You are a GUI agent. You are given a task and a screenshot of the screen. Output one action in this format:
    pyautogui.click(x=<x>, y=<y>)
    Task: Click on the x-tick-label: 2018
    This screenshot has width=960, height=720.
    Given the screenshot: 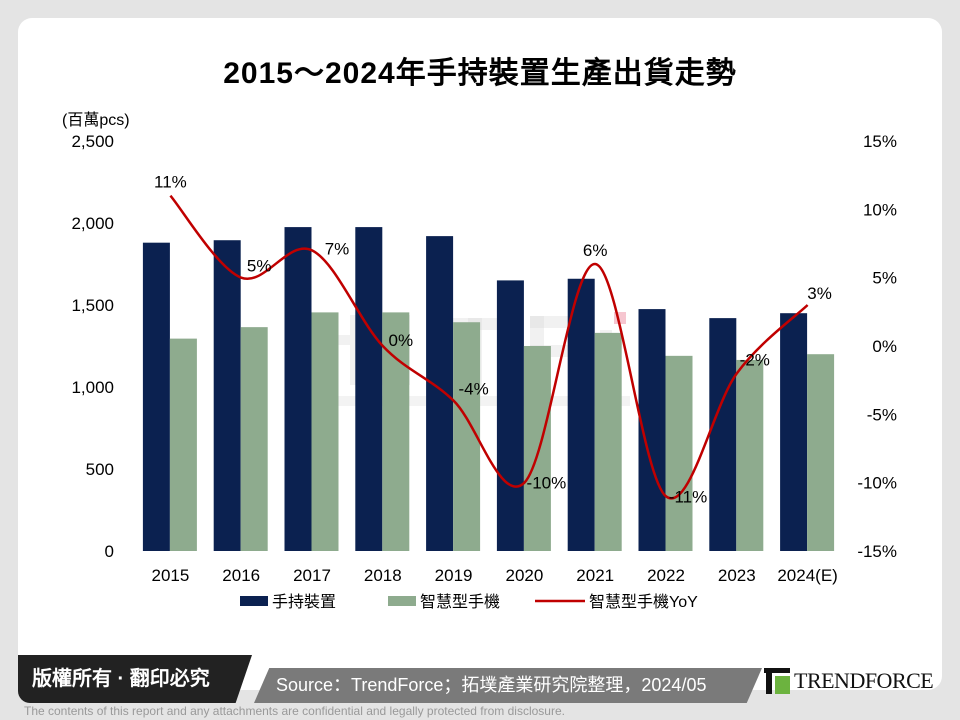 What is the action you would take?
    pyautogui.click(x=383, y=575)
    